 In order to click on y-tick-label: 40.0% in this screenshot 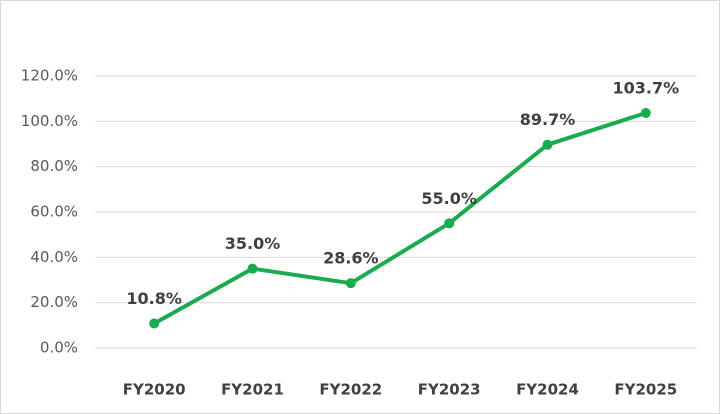, I will do `click(54, 257)`.